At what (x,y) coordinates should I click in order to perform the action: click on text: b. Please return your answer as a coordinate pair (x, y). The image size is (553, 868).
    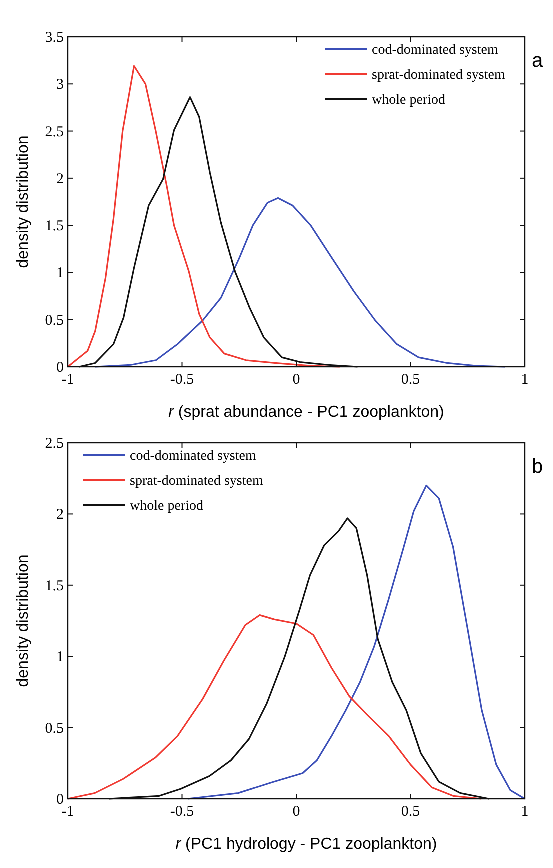
    Looking at the image, I should click on (538, 467).